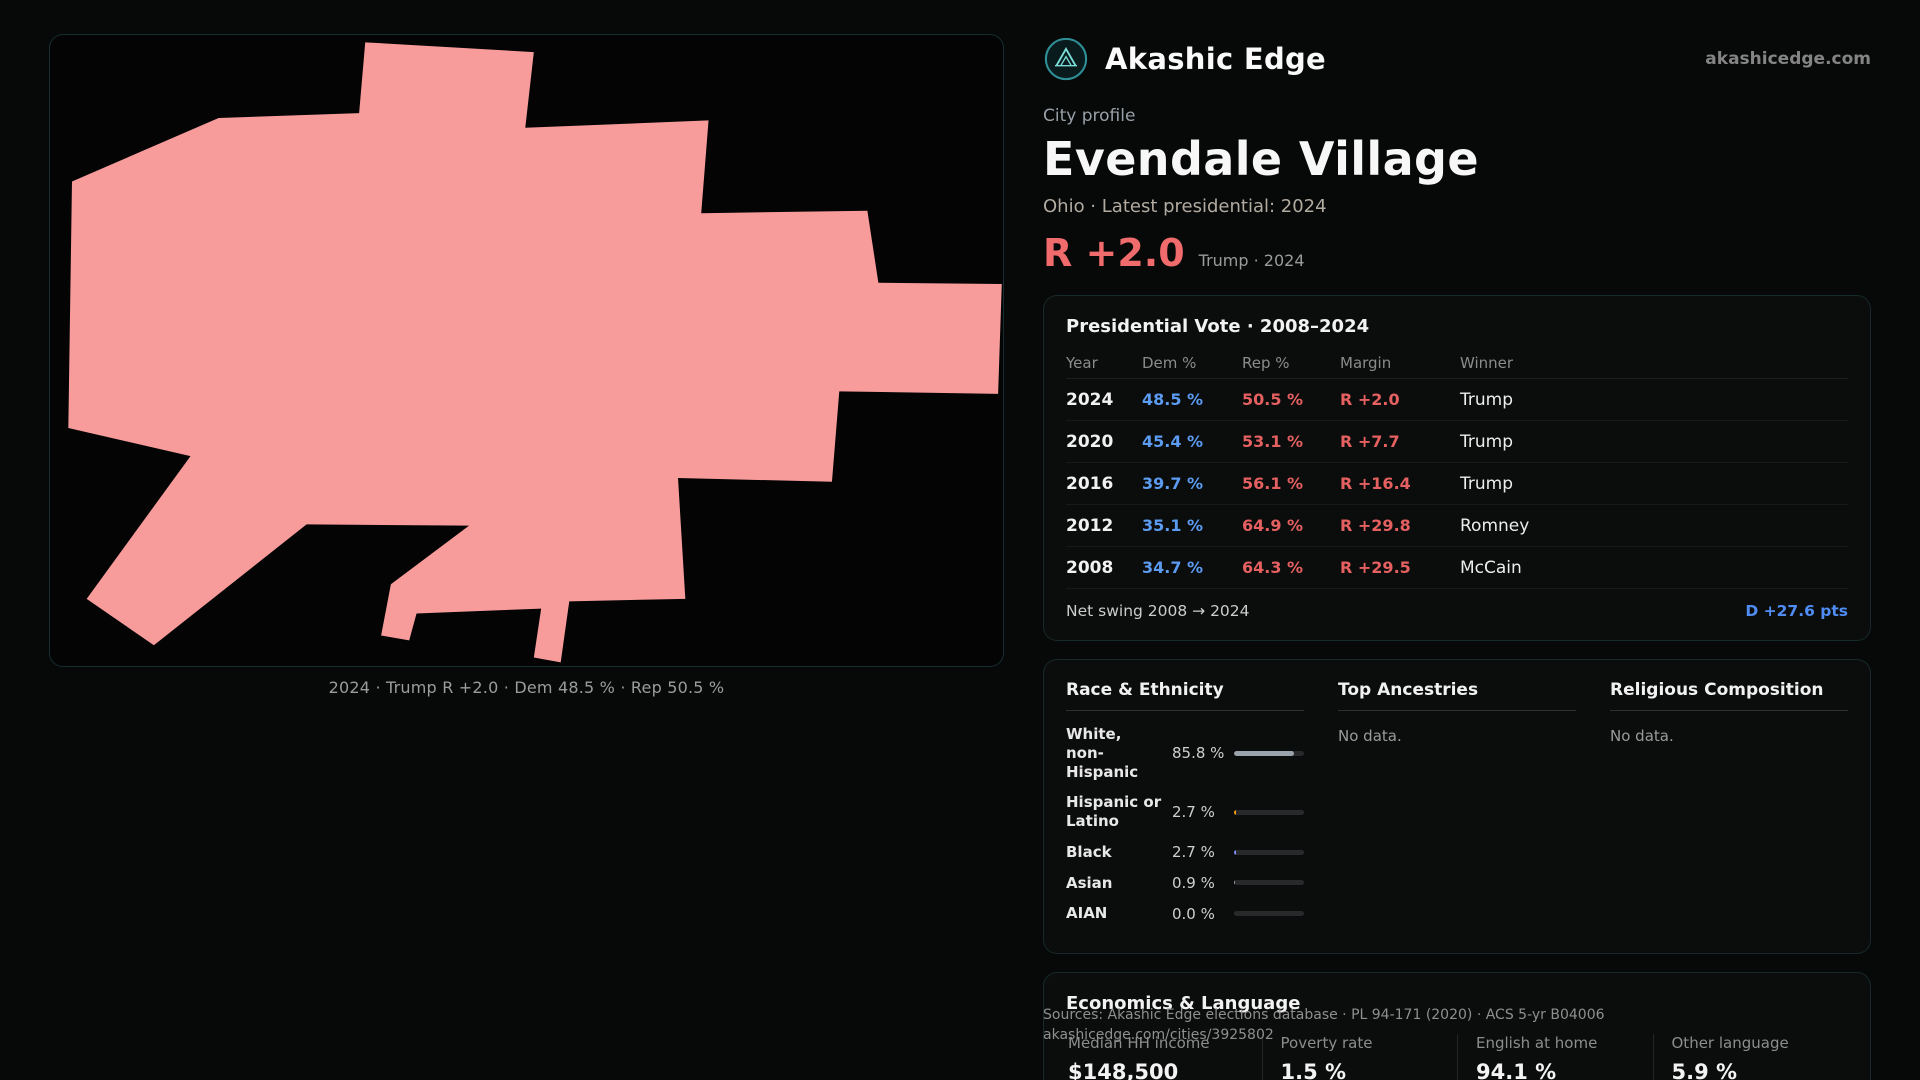 The width and height of the screenshot is (1920, 1080). What do you see at coordinates (1457, 442) in the screenshot?
I see `table-row: 2020 45.4 % 53.1 % R +7.7 Trump` at bounding box center [1457, 442].